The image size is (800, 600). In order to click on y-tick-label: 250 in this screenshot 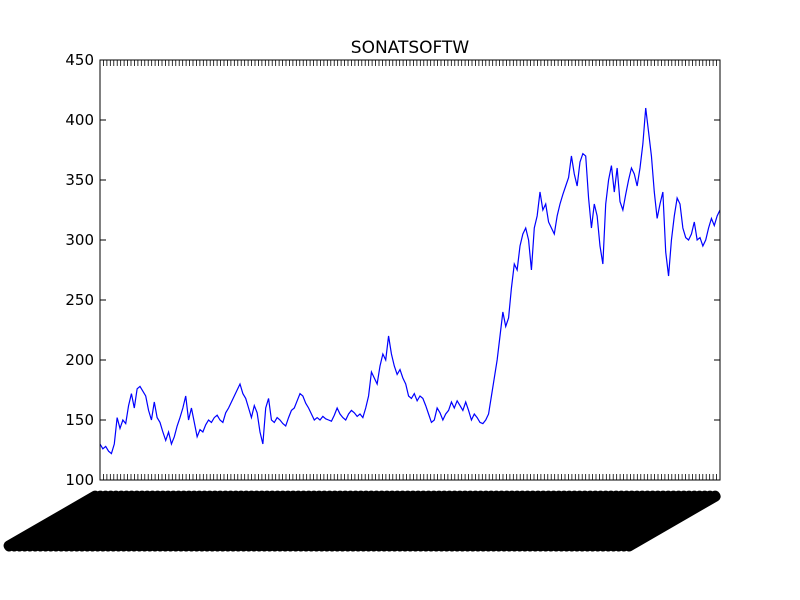, I will do `click(79, 300)`.